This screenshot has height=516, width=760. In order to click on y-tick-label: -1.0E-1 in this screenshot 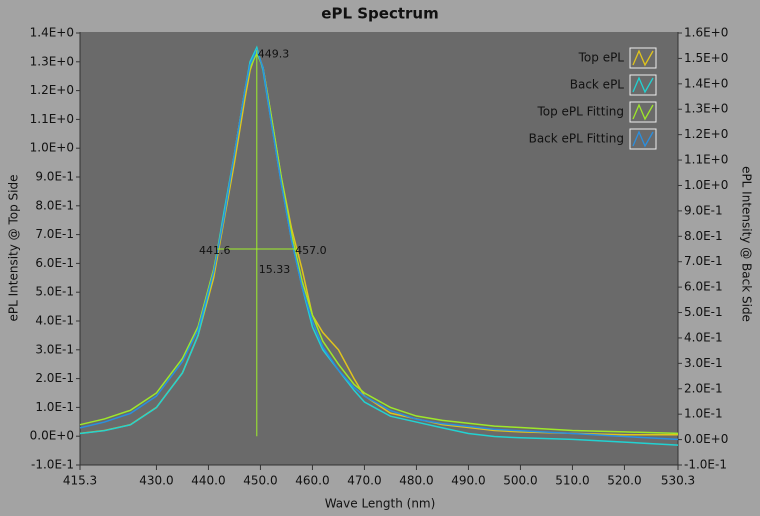, I will do `click(52, 465)`.